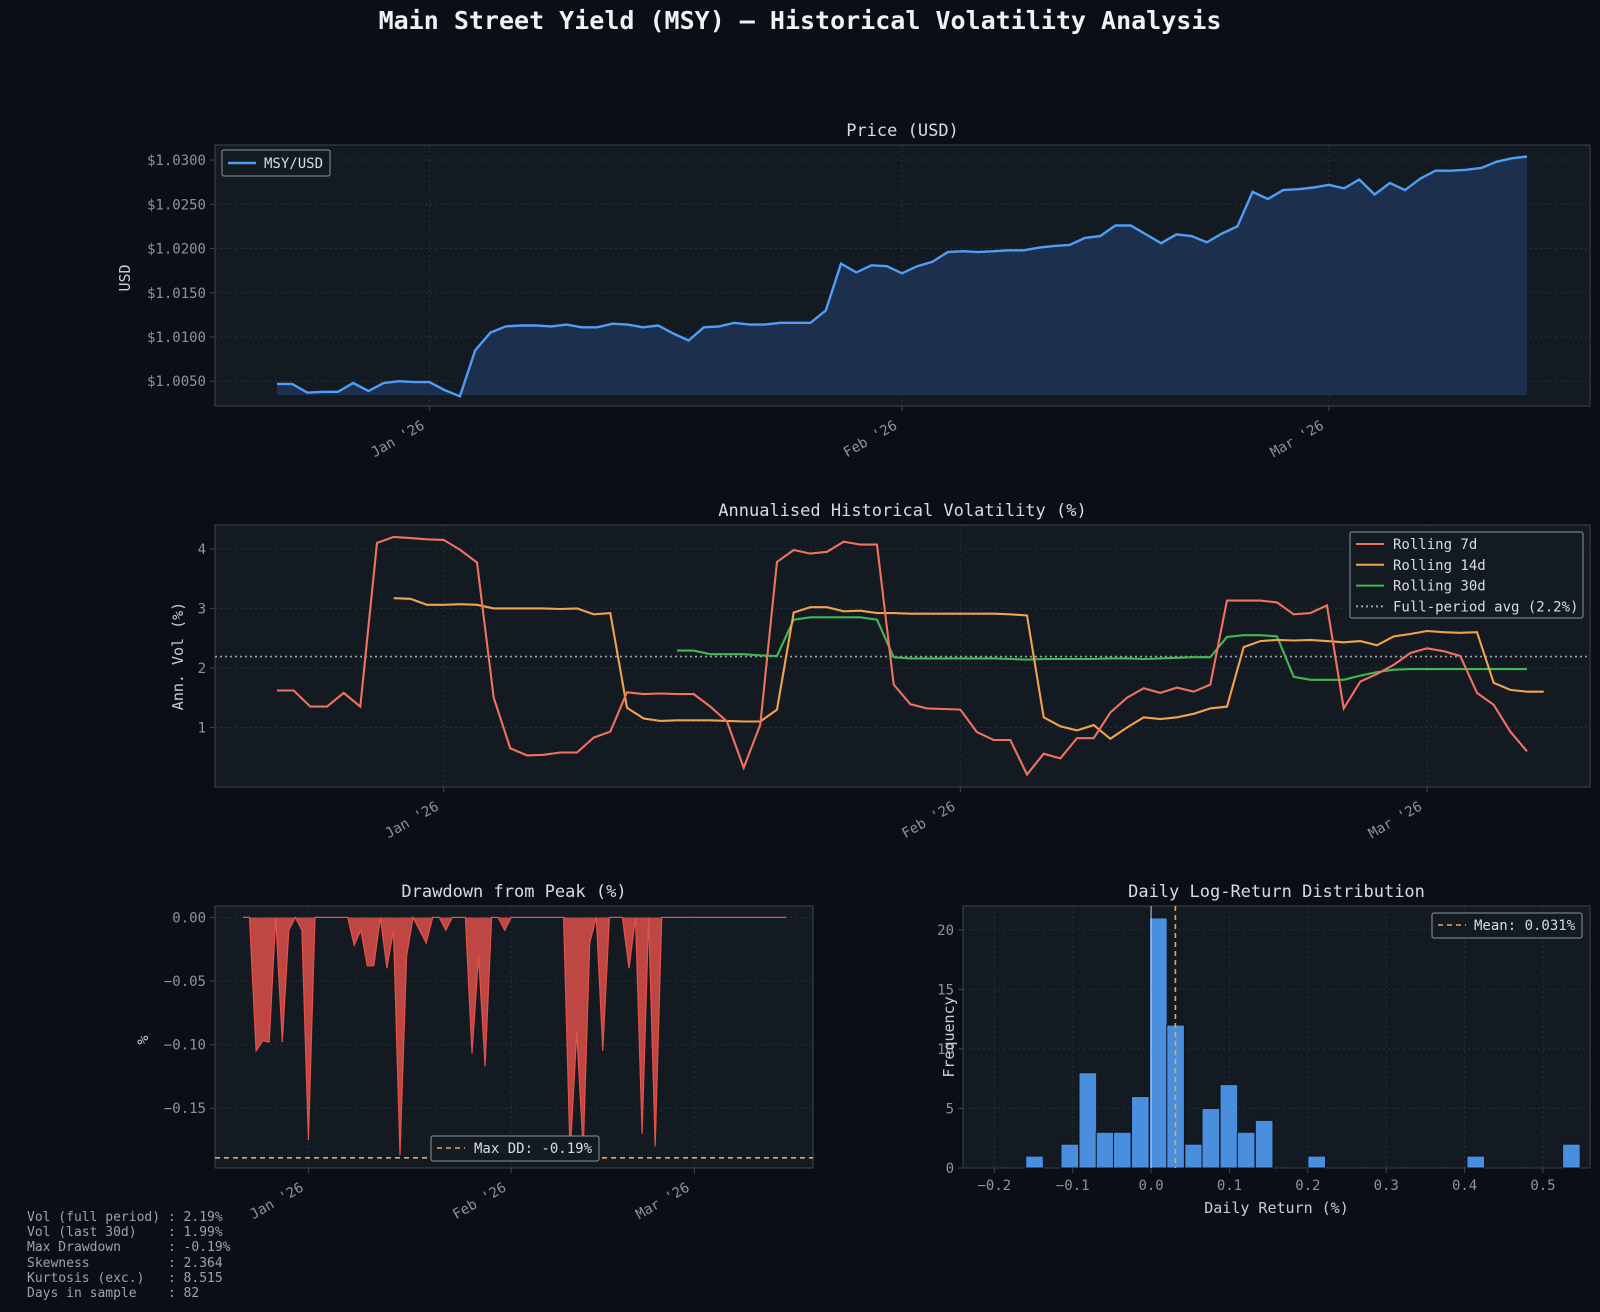  What do you see at coordinates (202, 550) in the screenshot?
I see `y-tick-label: 4` at bounding box center [202, 550].